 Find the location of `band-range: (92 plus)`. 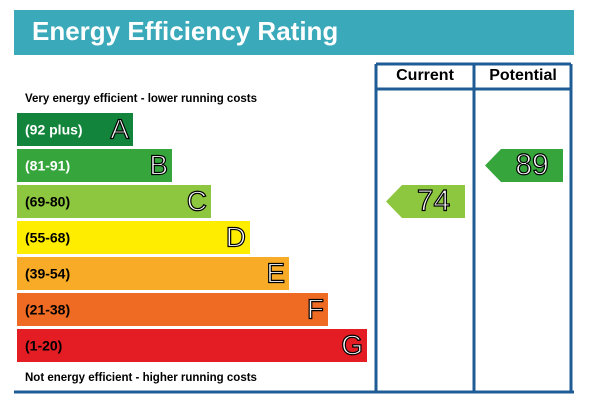

band-range: (92 plus) is located at coordinates (54, 130).